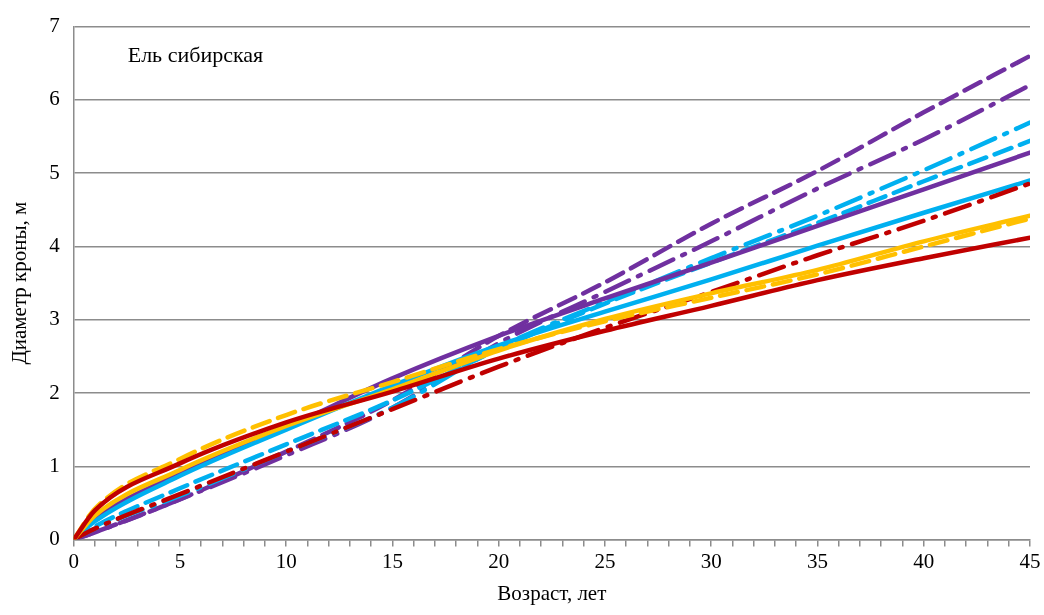  I want to click on y-tick-label: 6, so click(54, 98).